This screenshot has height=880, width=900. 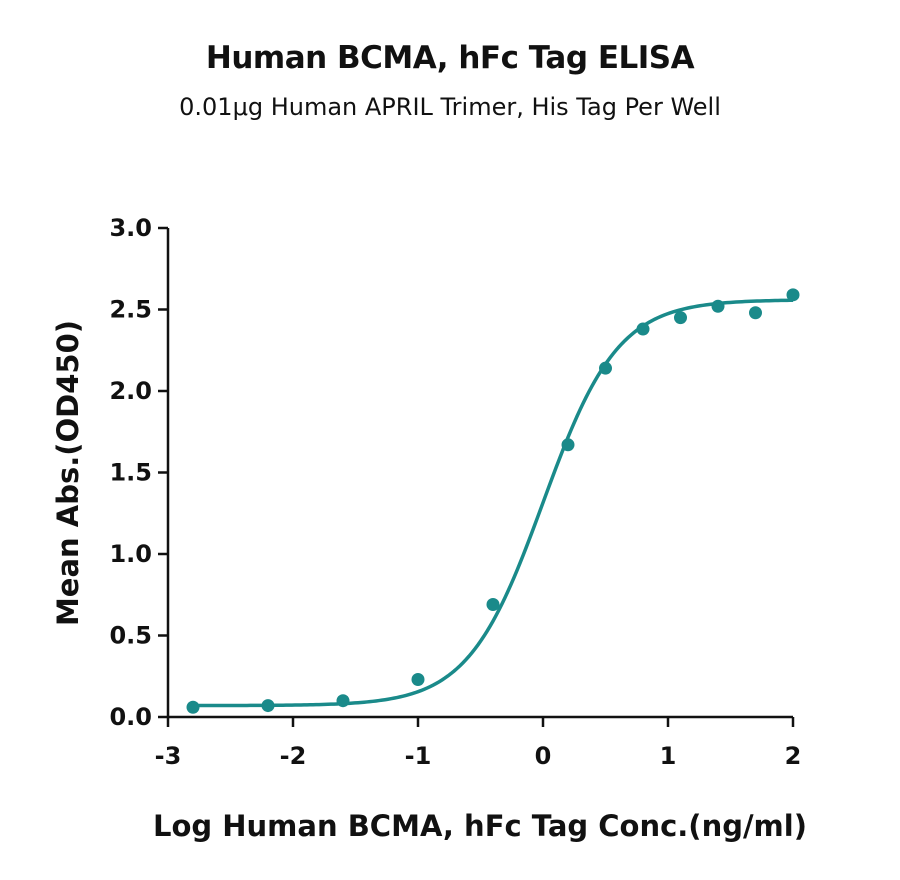 I want to click on y-tick-label: 2.0, so click(x=130, y=391).